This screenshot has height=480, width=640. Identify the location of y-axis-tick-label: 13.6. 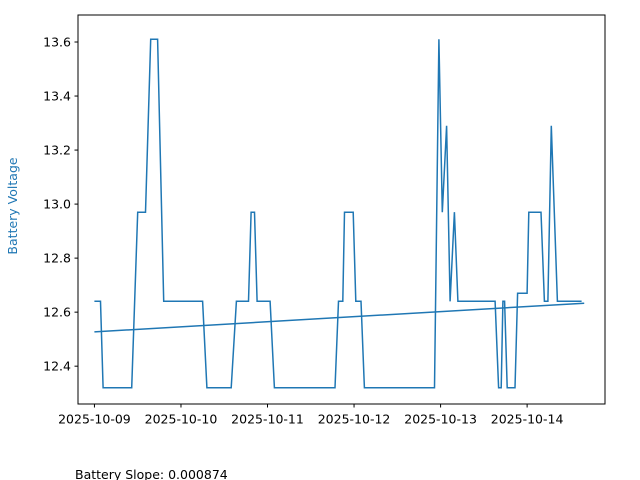
(57, 42).